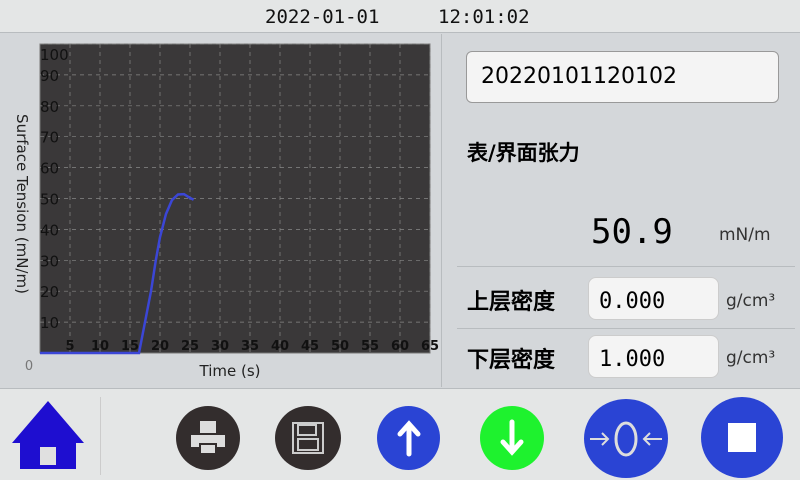 Image resolution: width=800 pixels, height=480 pixels. Describe the element at coordinates (190, 346) in the screenshot. I see `x-tick-label: 25` at that location.